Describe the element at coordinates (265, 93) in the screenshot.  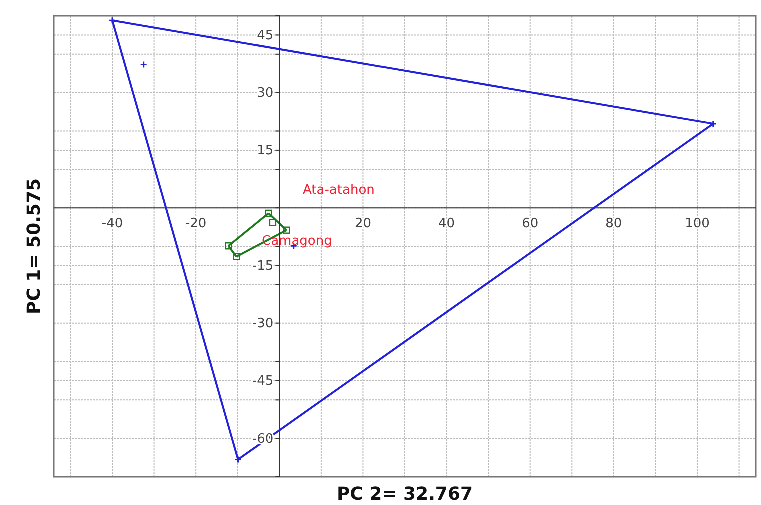
I see `y-tick-label: 30` at that location.